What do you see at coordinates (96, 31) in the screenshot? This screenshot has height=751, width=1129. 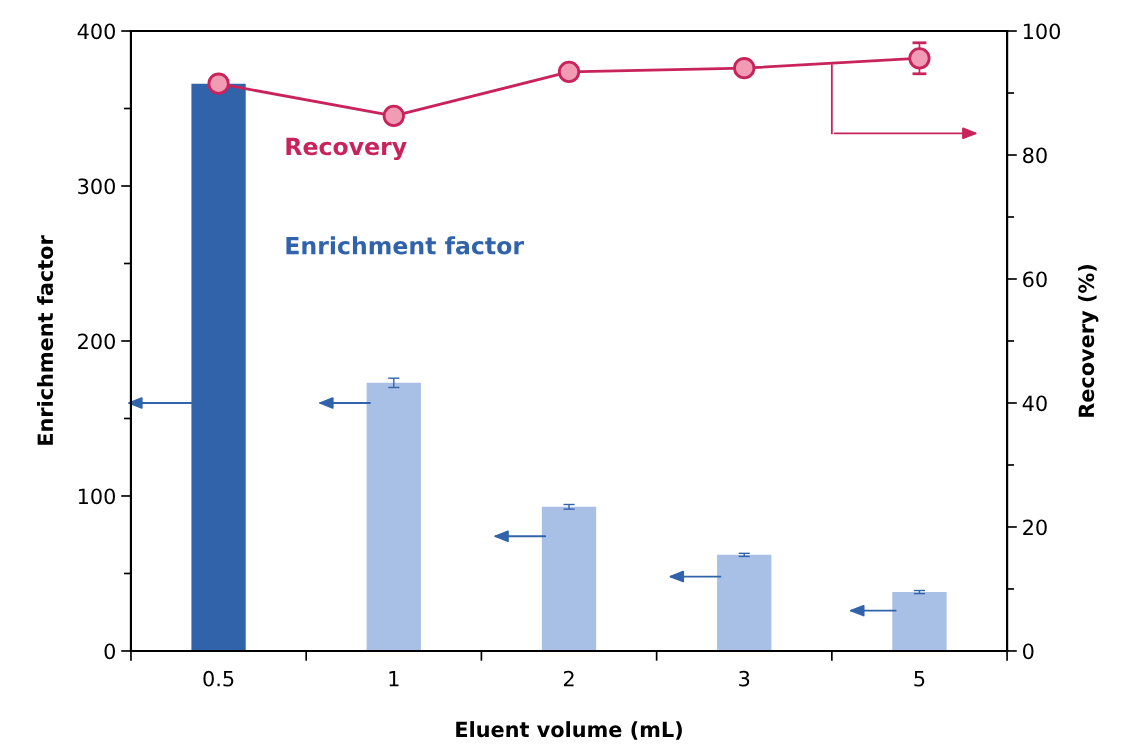 I see `y-tick-label: 400` at bounding box center [96, 31].